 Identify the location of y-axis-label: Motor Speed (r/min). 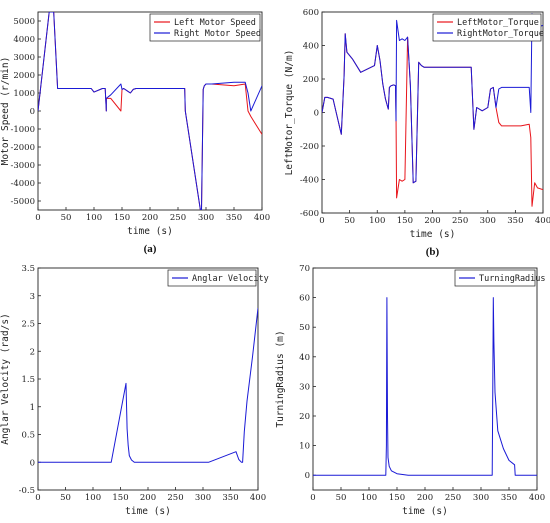
(5, 111).